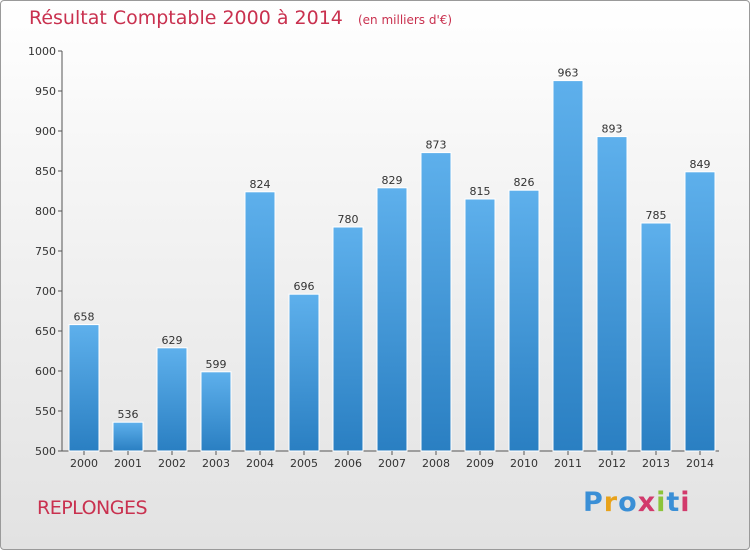 Image resolution: width=750 pixels, height=550 pixels. Describe the element at coordinates (172, 463) in the screenshot. I see `x-tick-label: 2002` at that location.